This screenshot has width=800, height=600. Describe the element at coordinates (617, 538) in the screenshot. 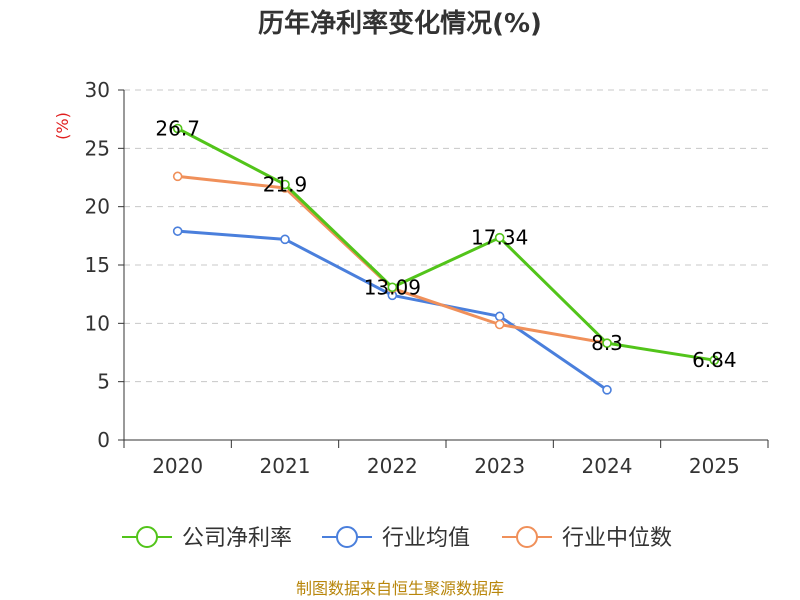

I see `legend-label: 行业中位数` at that location.